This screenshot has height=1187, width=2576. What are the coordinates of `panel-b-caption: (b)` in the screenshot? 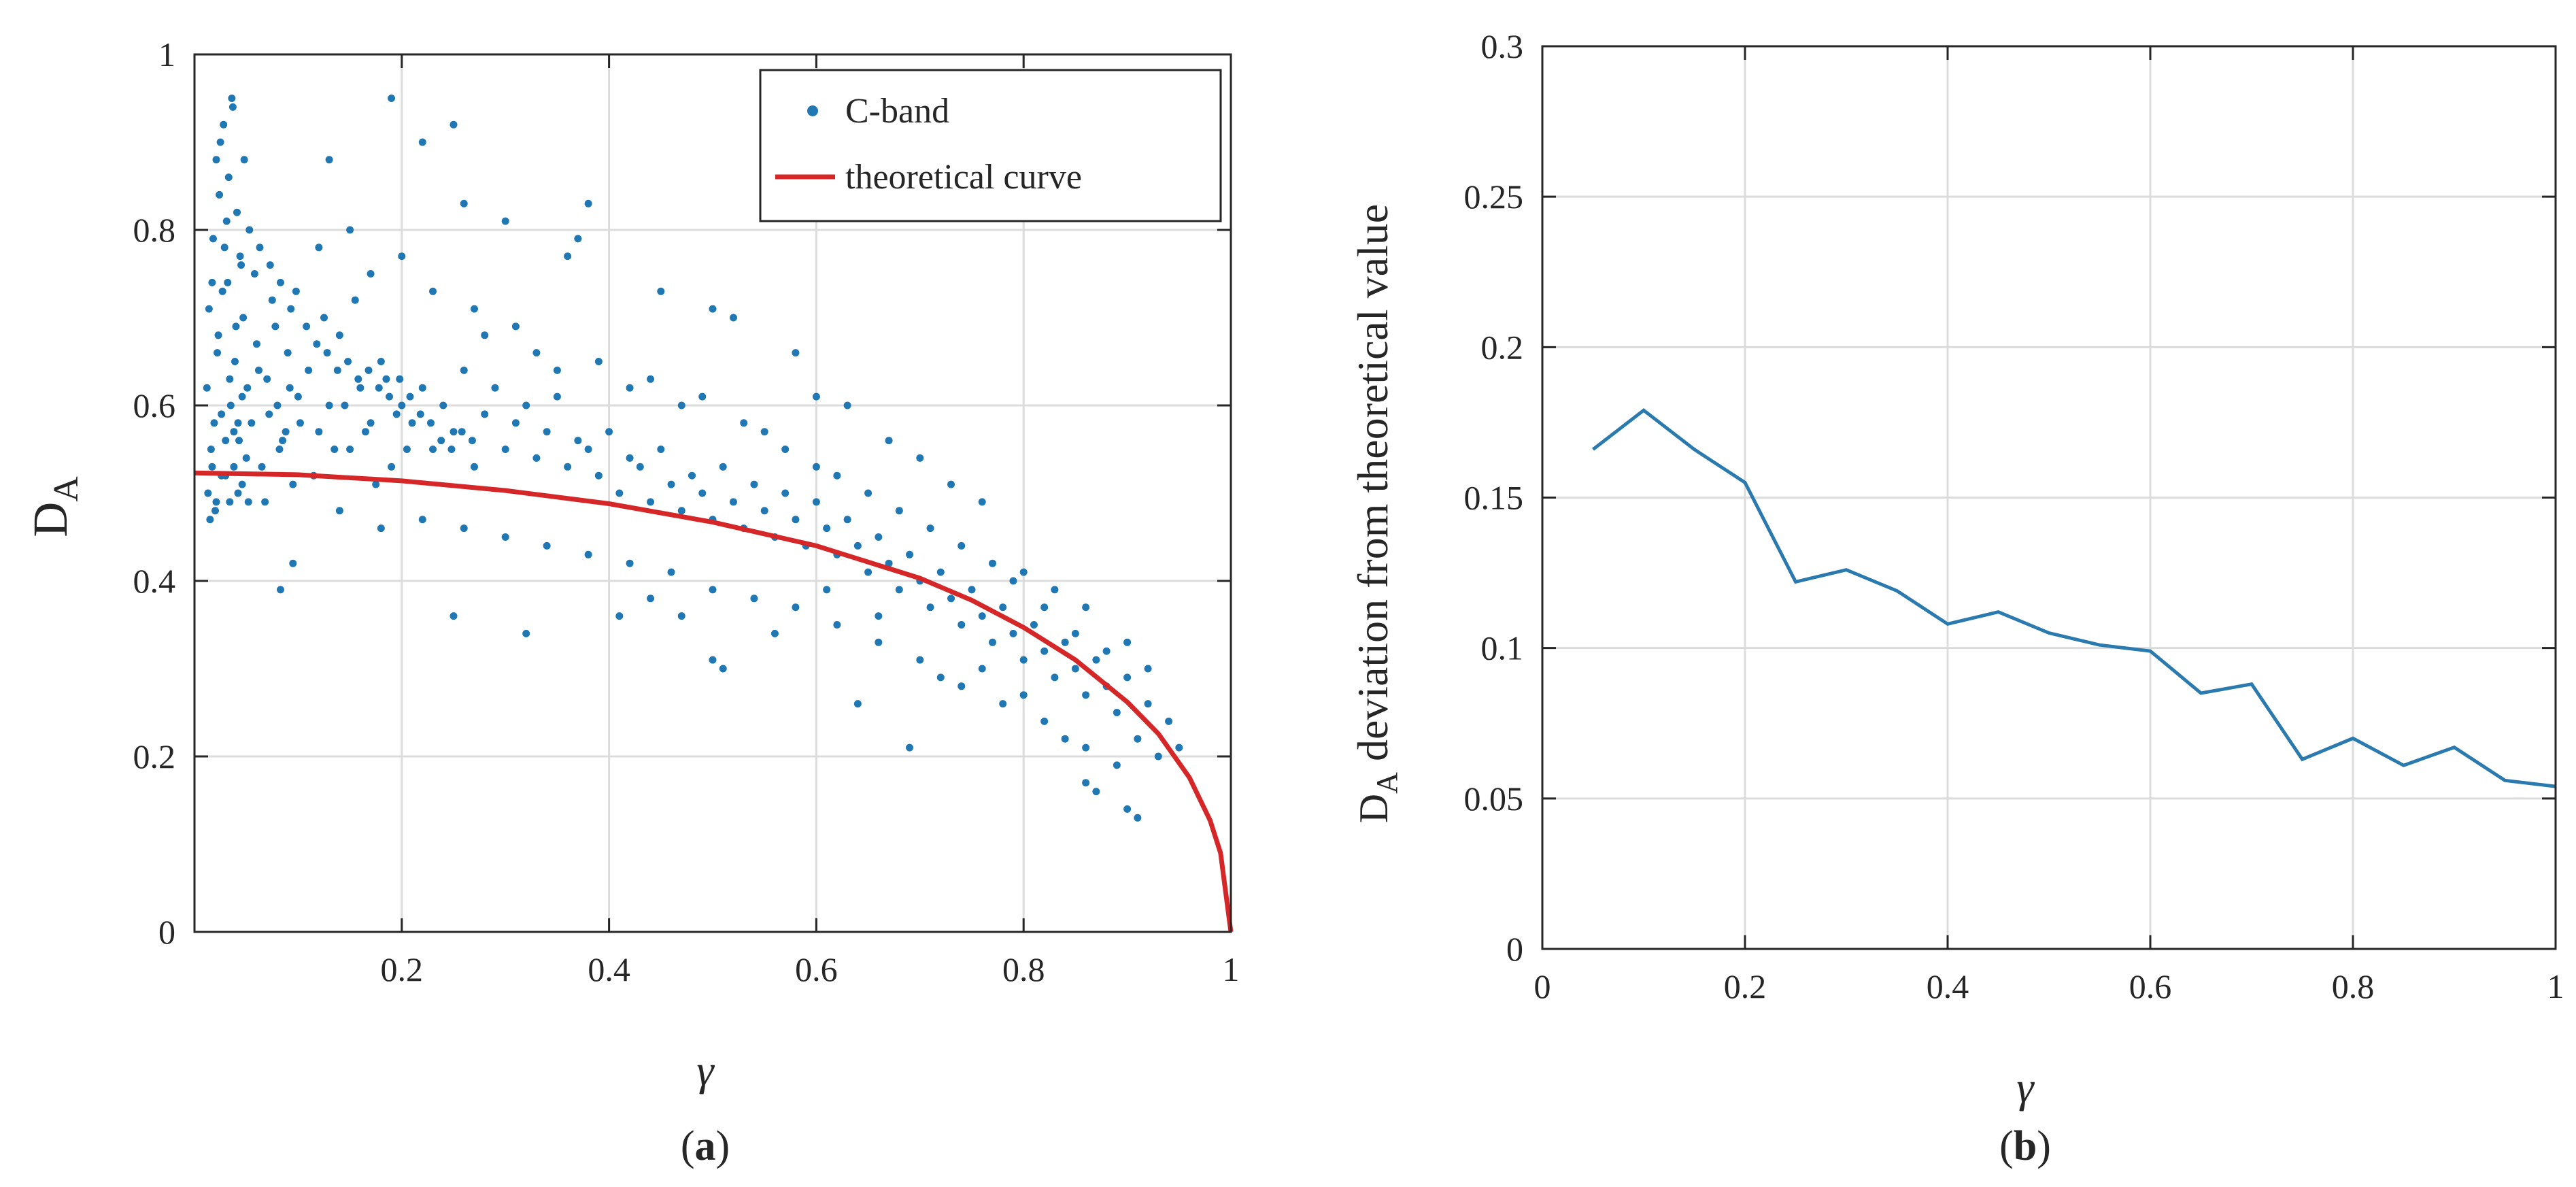 It's located at (2025, 1146).